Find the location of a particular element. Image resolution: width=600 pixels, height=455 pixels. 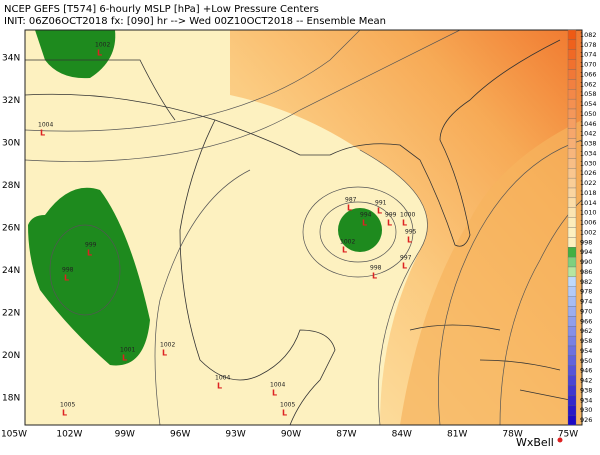

colorbar-label: 1034 is located at coordinates (588, 153).